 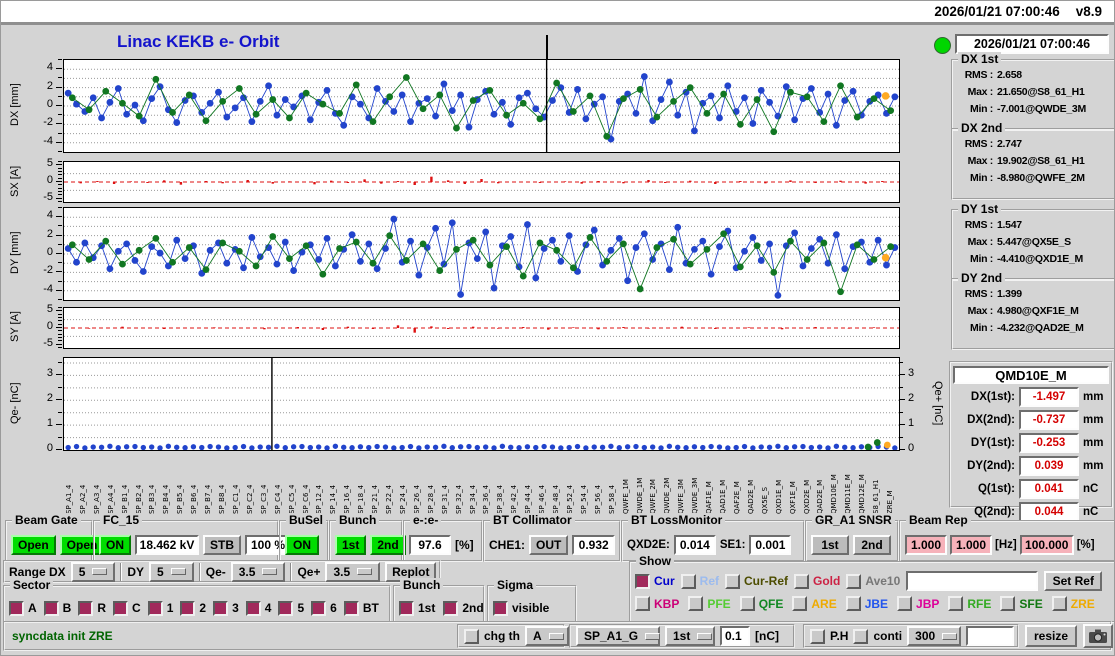 I want to click on fc15-on-button: ON, so click(x=115, y=544).